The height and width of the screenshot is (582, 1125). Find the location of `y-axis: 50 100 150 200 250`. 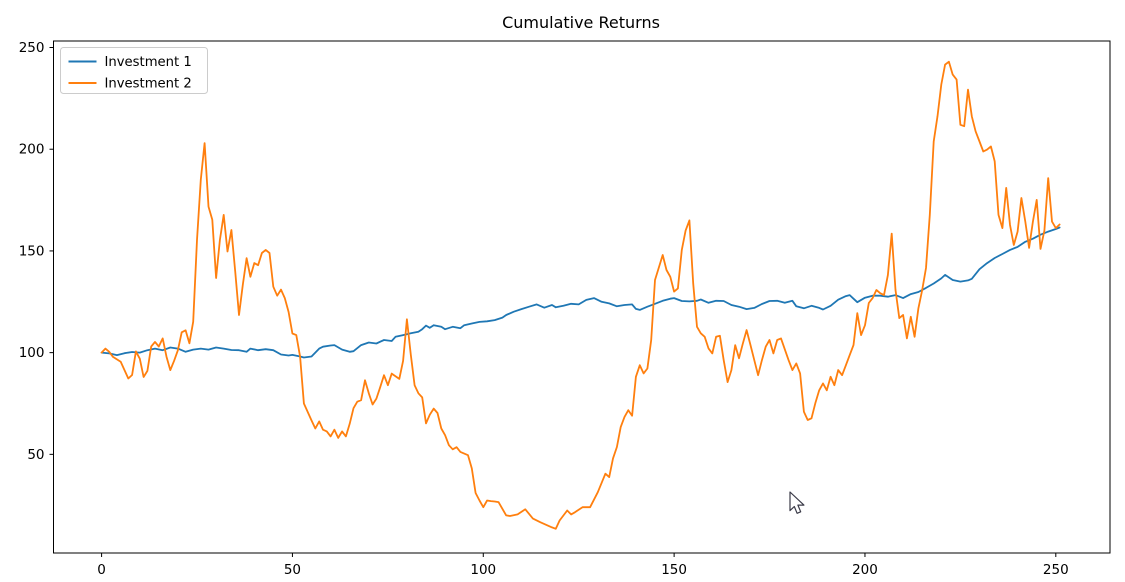

y-axis: 50 100 150 200 250 is located at coordinates (36, 251).